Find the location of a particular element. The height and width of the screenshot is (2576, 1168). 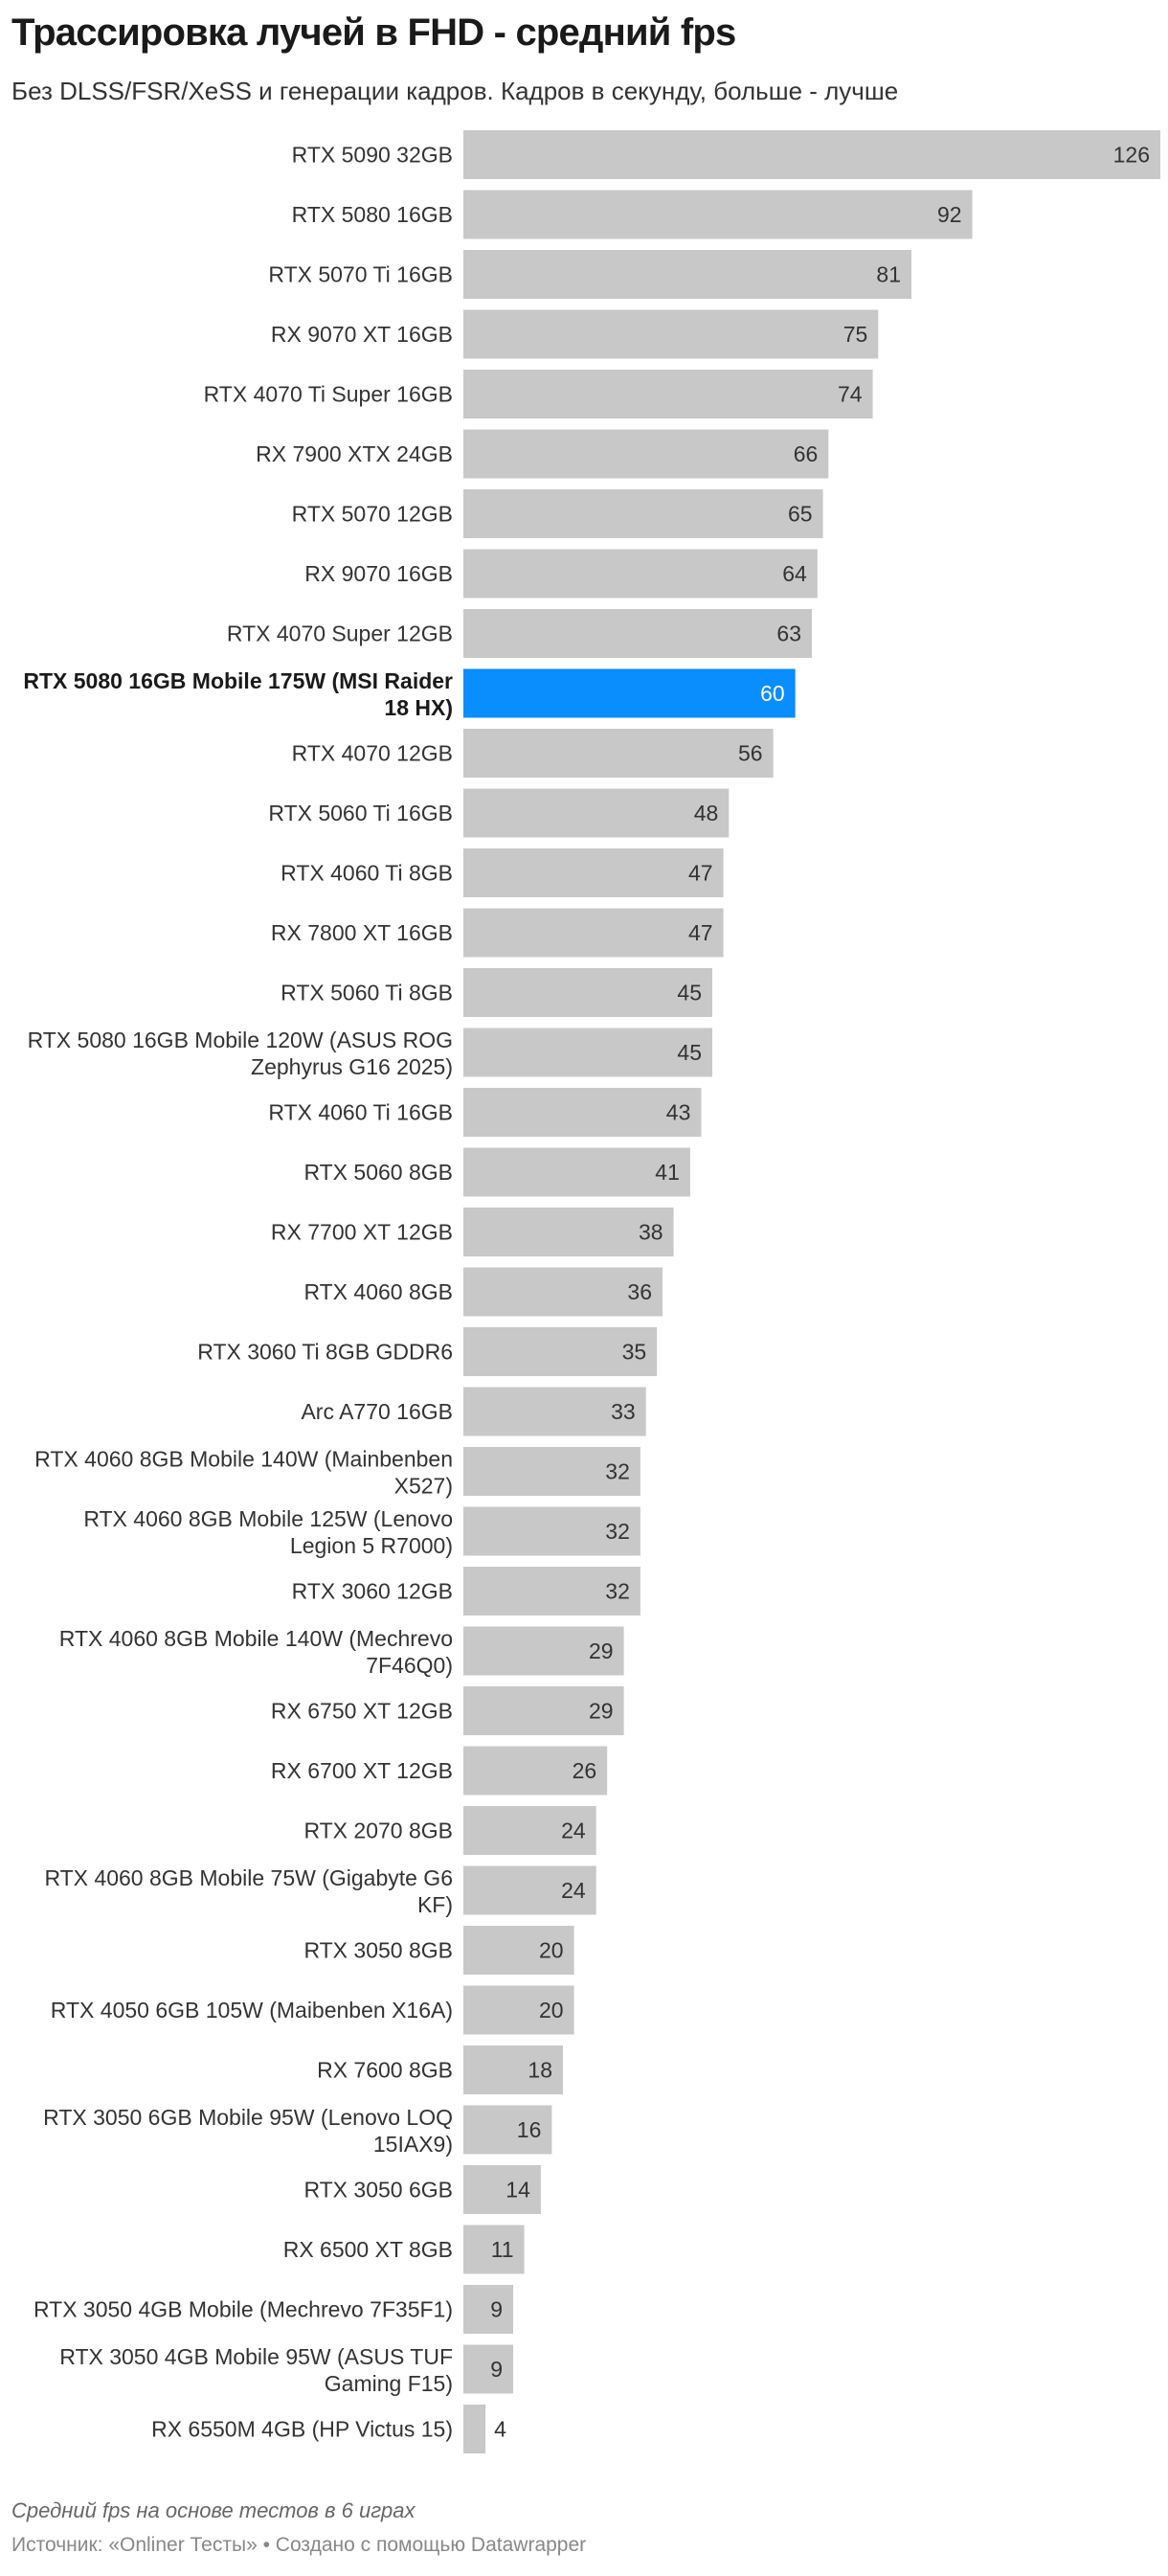

category-label: RX 6550M 4GB (HP Victus 15) is located at coordinates (302, 2429).